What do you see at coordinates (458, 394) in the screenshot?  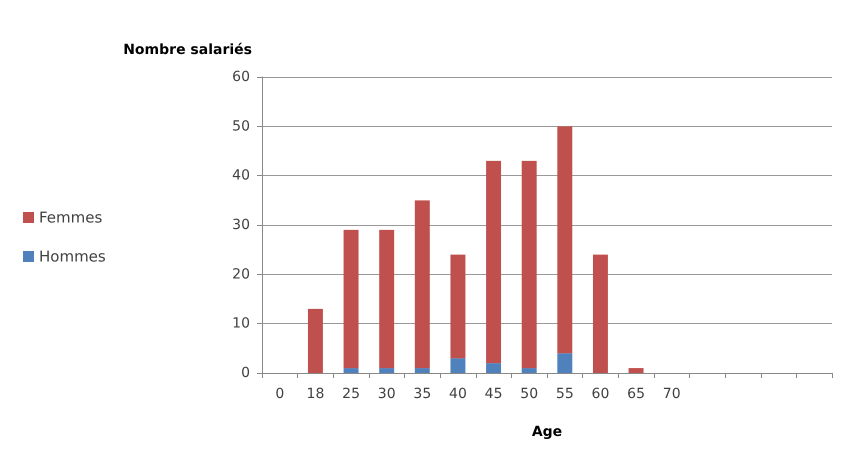 I see `x-tick-label: 40` at bounding box center [458, 394].